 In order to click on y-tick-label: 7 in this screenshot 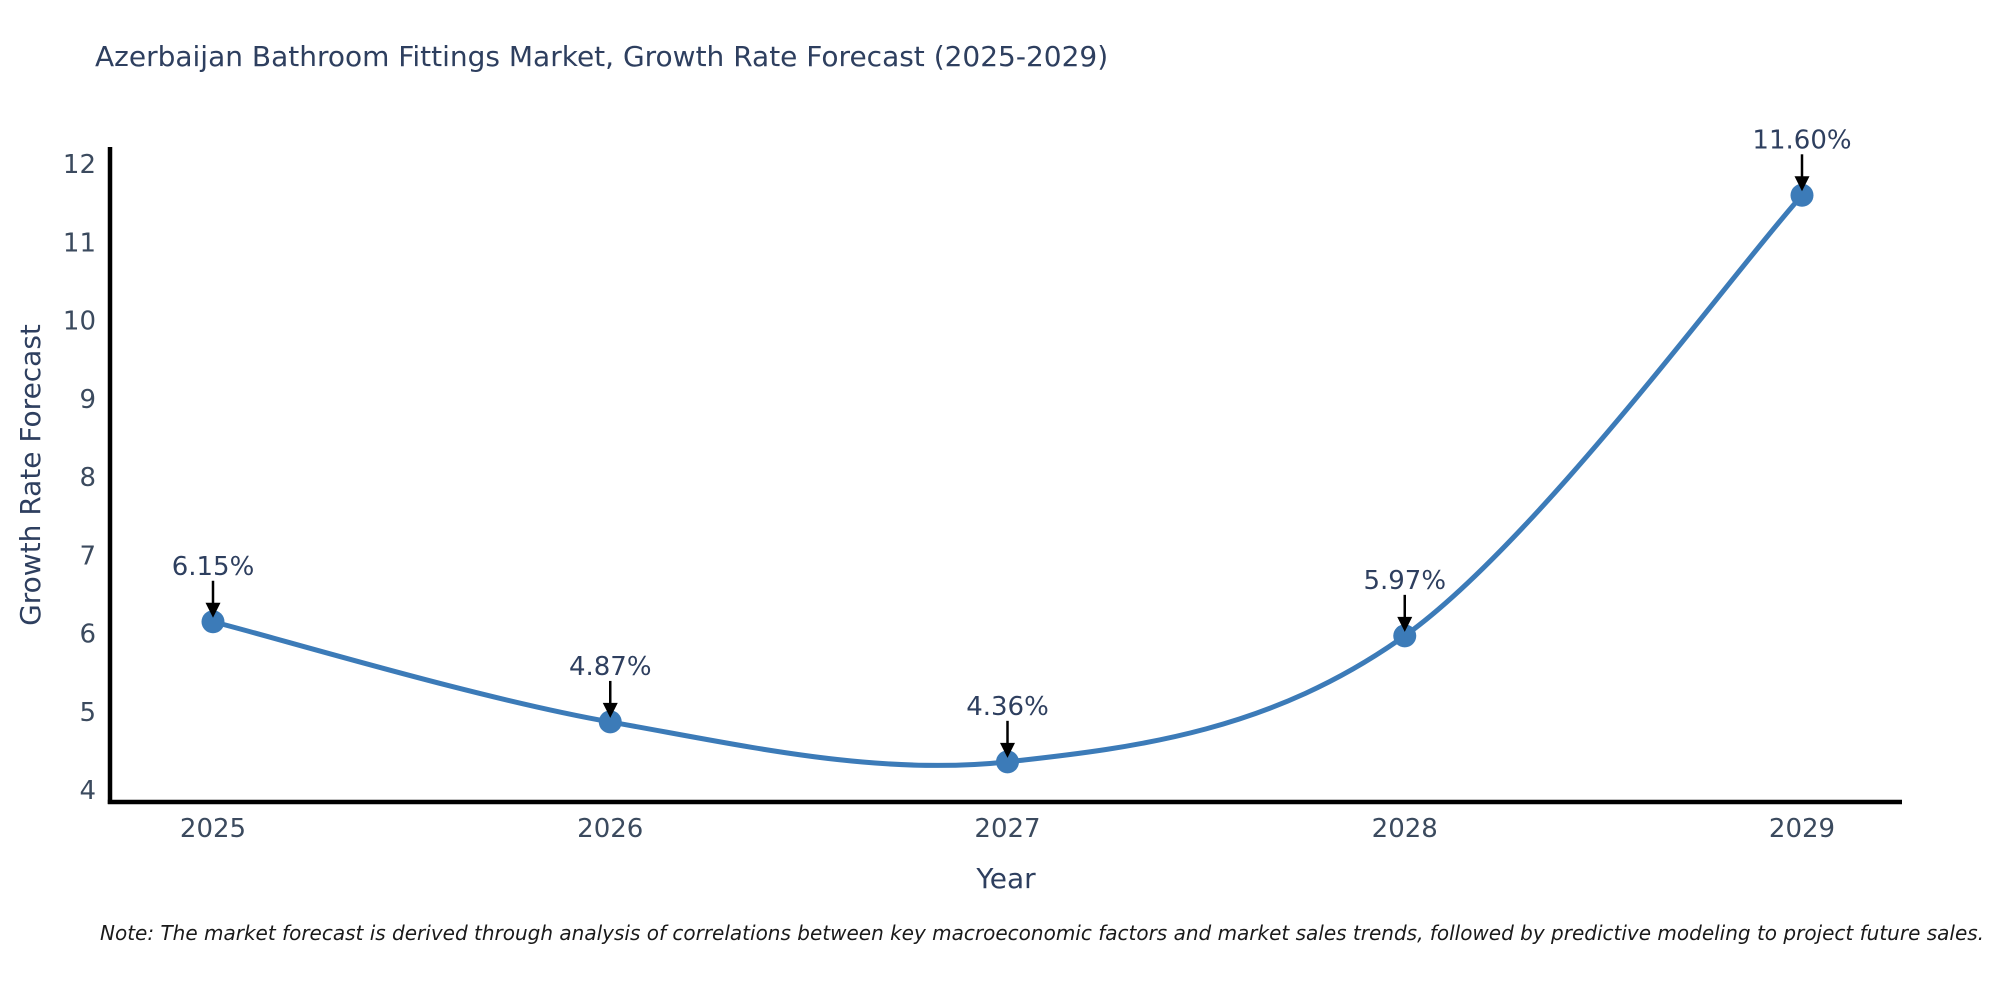, I will do `click(87, 556)`.